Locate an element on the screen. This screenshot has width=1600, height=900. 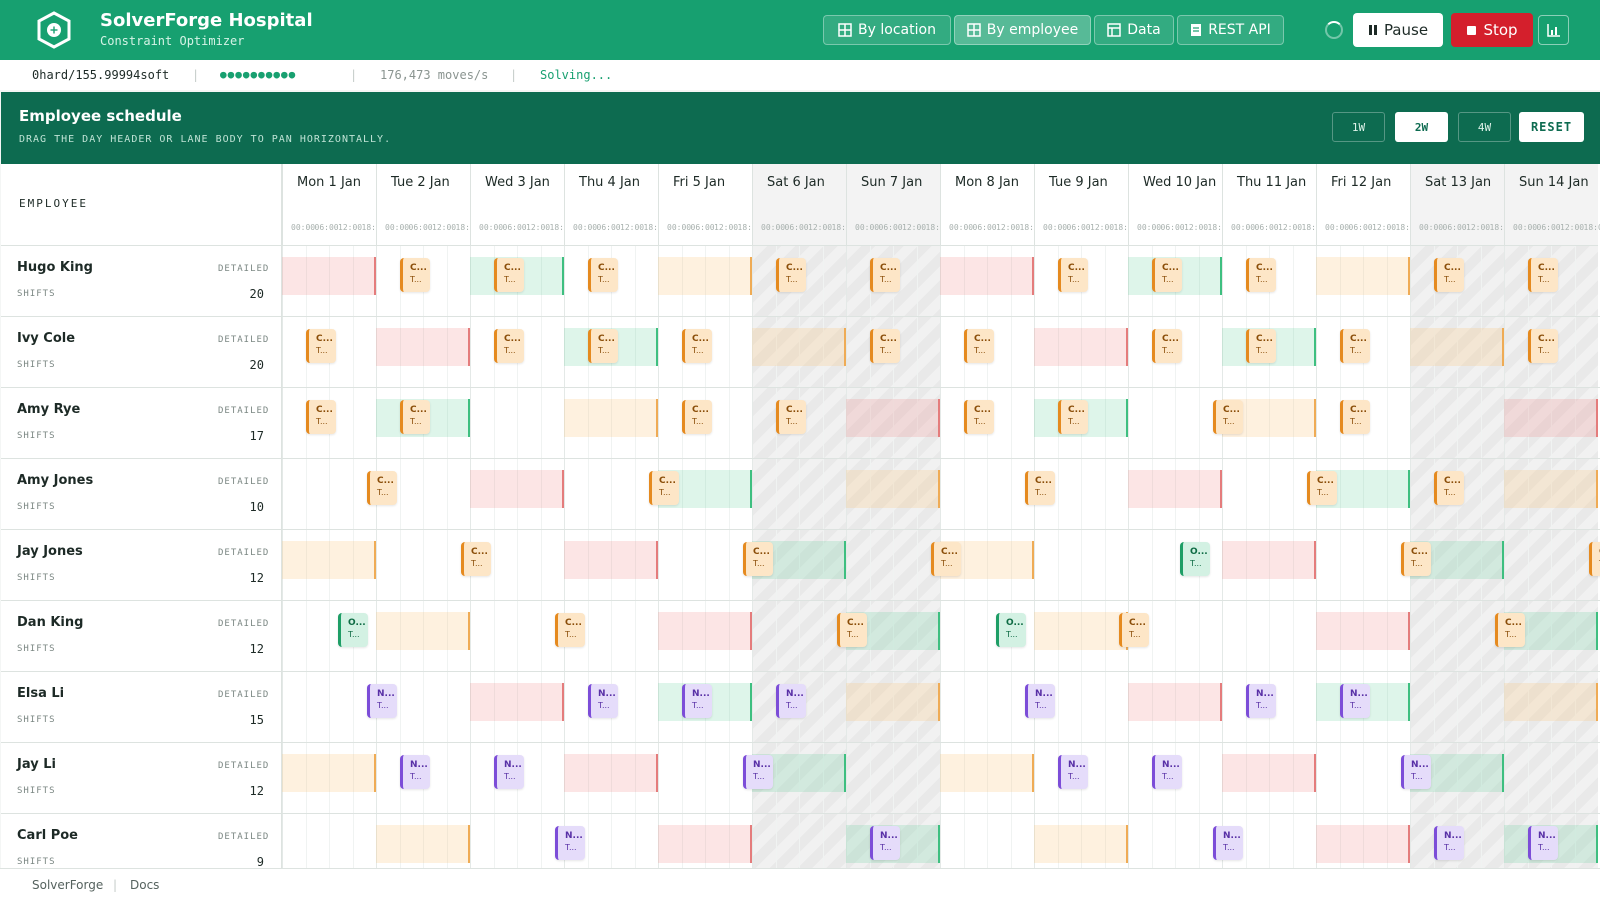
footer-docs-link: Docs is located at coordinates (145, 885).